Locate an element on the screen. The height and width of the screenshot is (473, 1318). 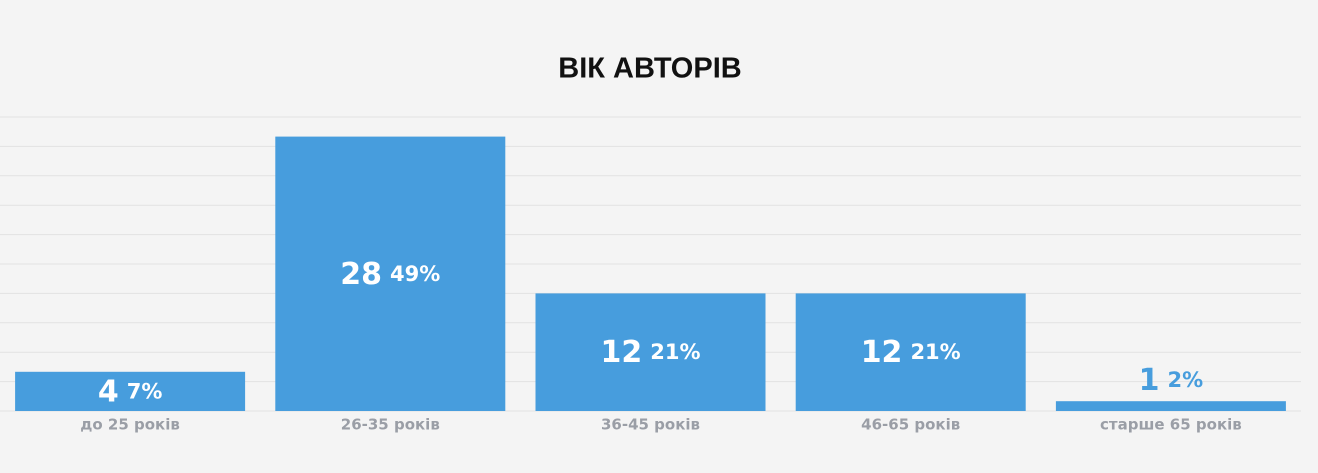
percent-label: 49% is located at coordinates (415, 274).